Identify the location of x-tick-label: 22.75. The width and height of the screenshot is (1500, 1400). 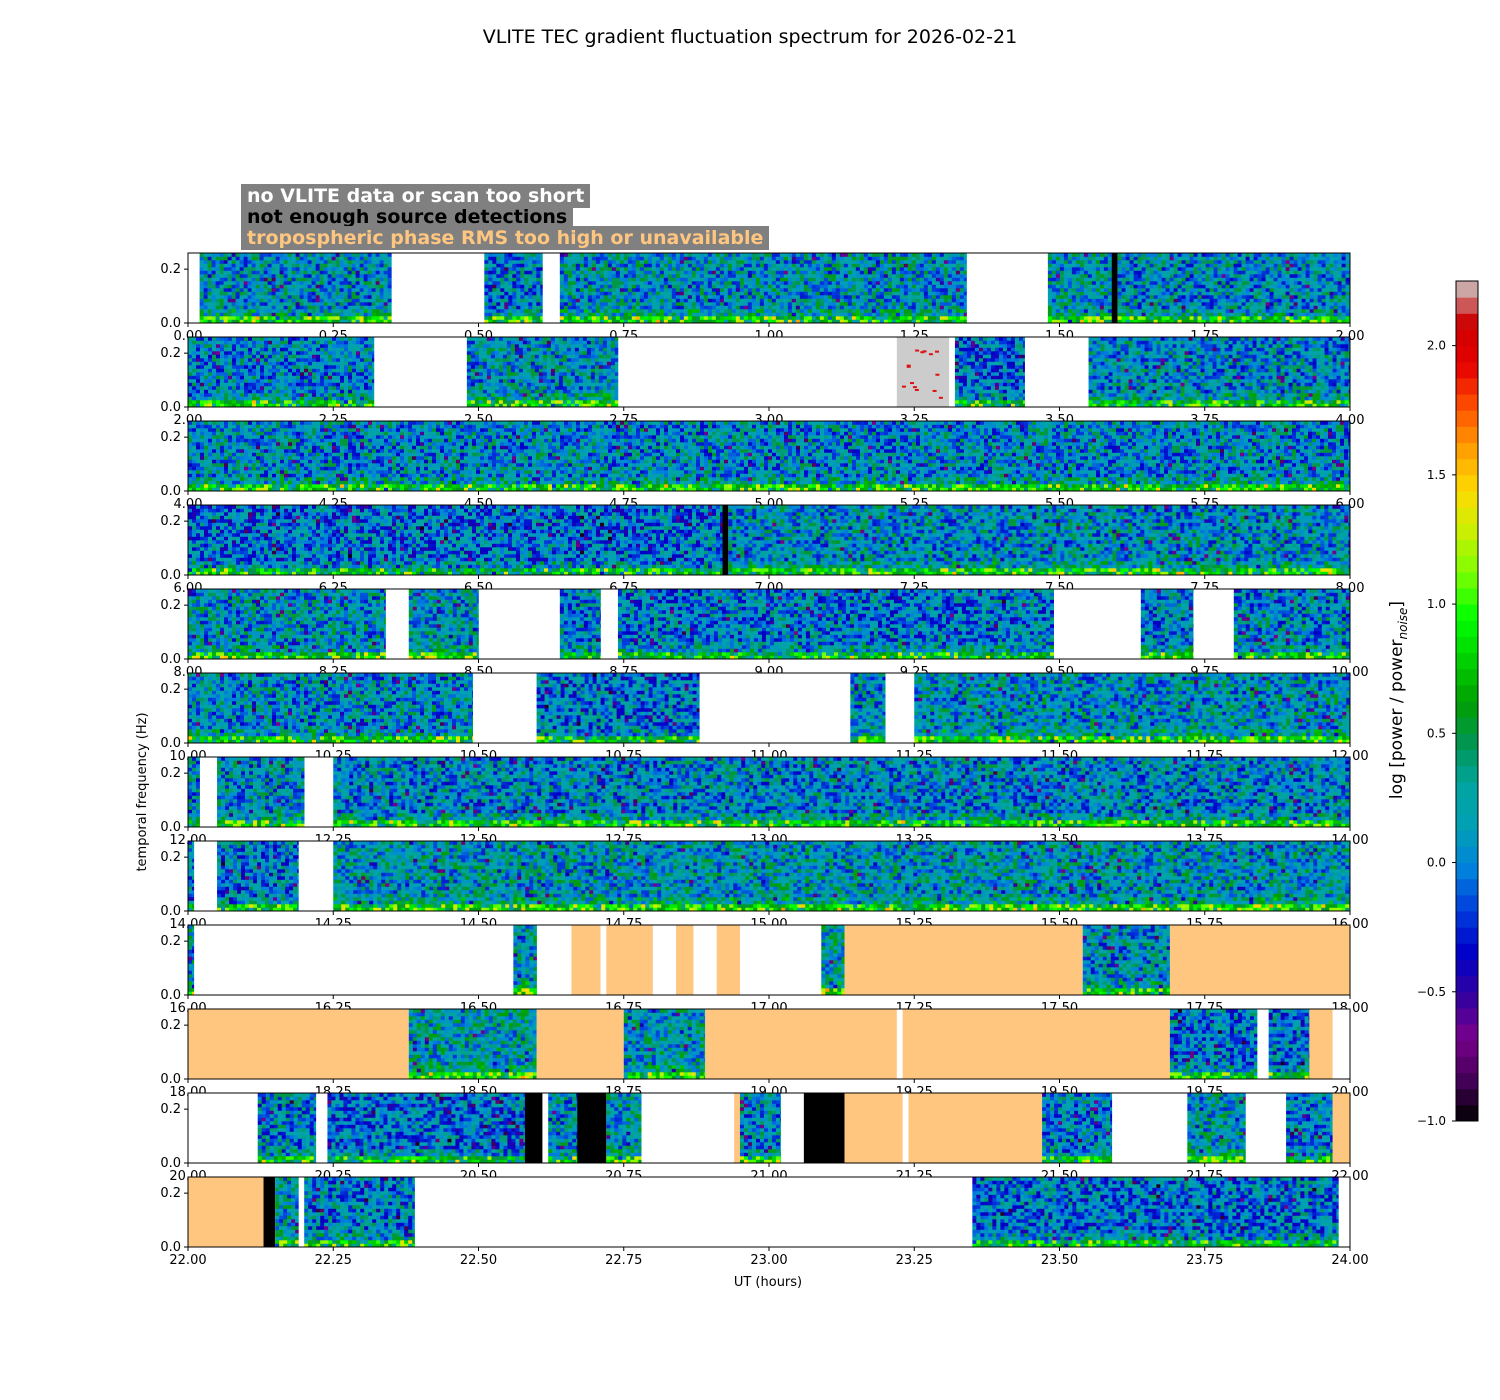
(623, 1260).